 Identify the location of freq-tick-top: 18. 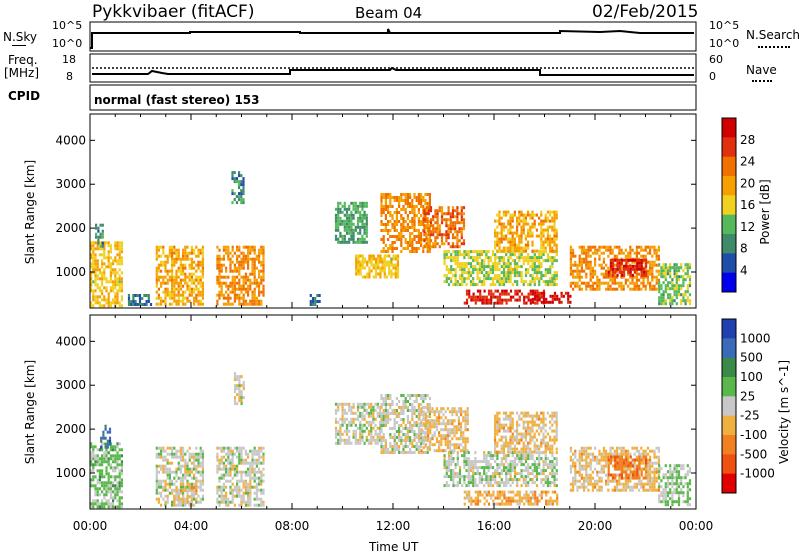
(69, 59).